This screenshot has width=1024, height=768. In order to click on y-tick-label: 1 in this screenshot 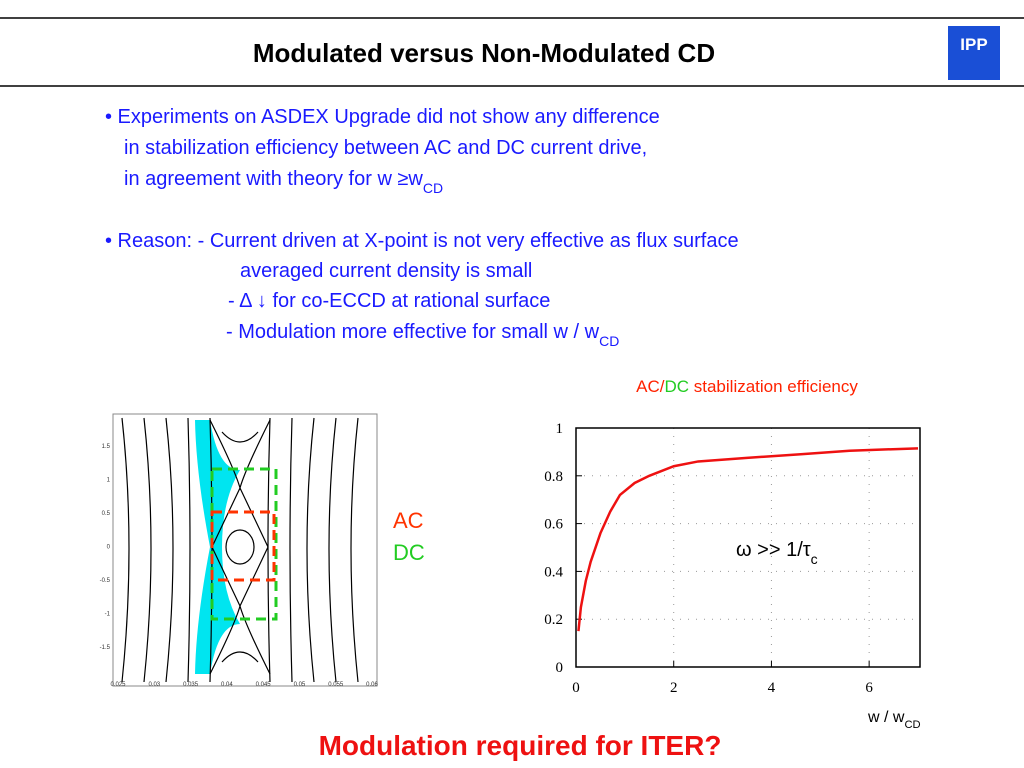, I will do `click(560, 429)`.